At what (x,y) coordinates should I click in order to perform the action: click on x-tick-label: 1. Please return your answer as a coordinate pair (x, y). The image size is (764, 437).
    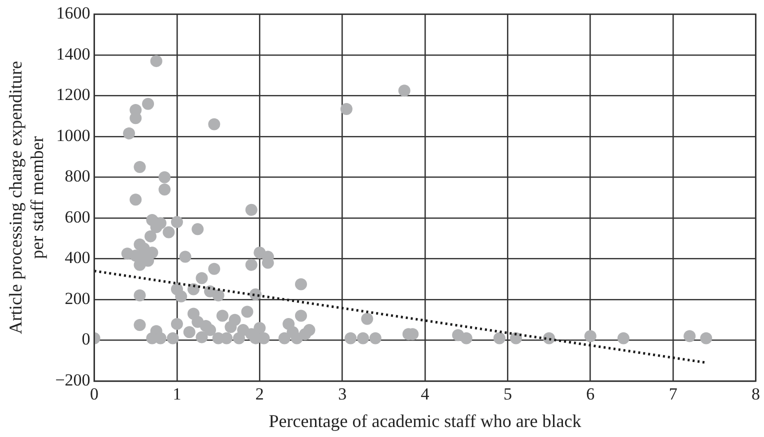
    Looking at the image, I should click on (177, 394).